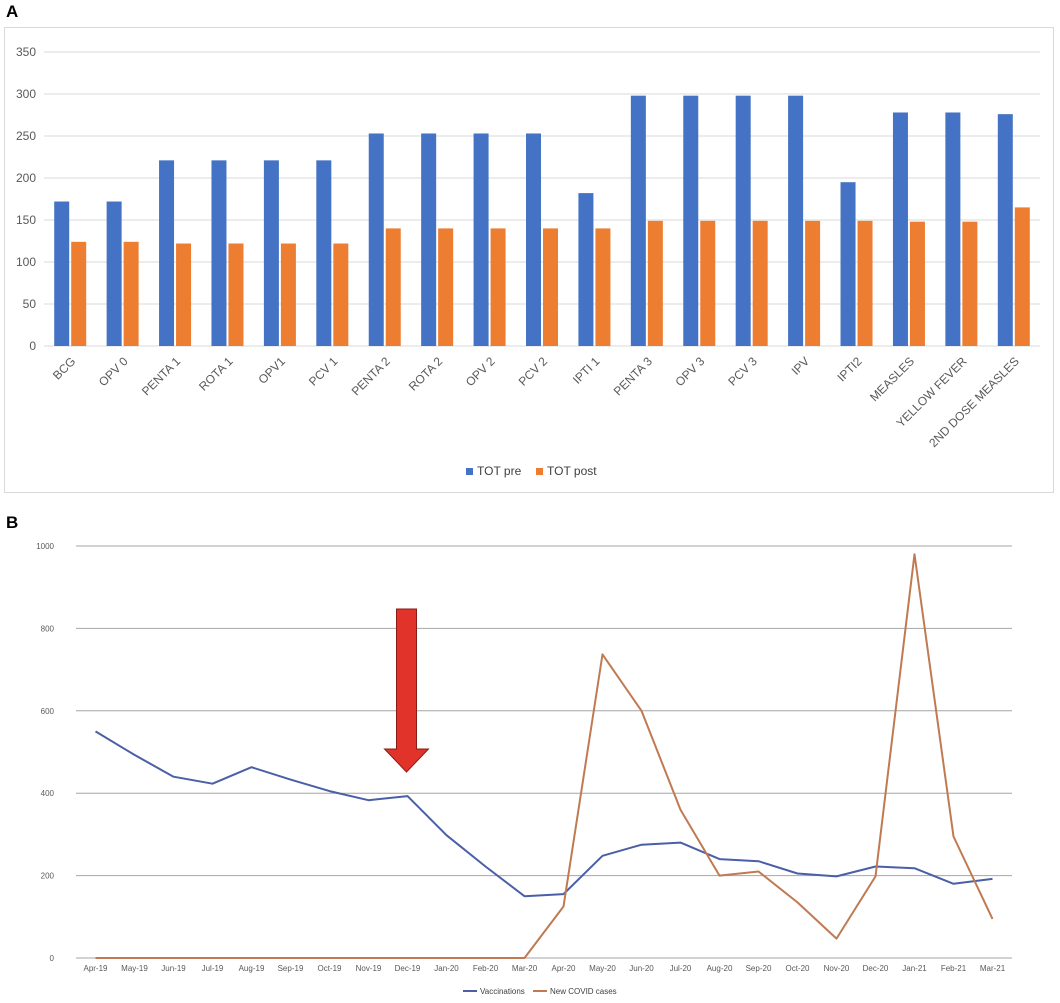 The height and width of the screenshot is (1003, 1060). I want to click on x-tick-label: Nov-20, so click(837, 968).